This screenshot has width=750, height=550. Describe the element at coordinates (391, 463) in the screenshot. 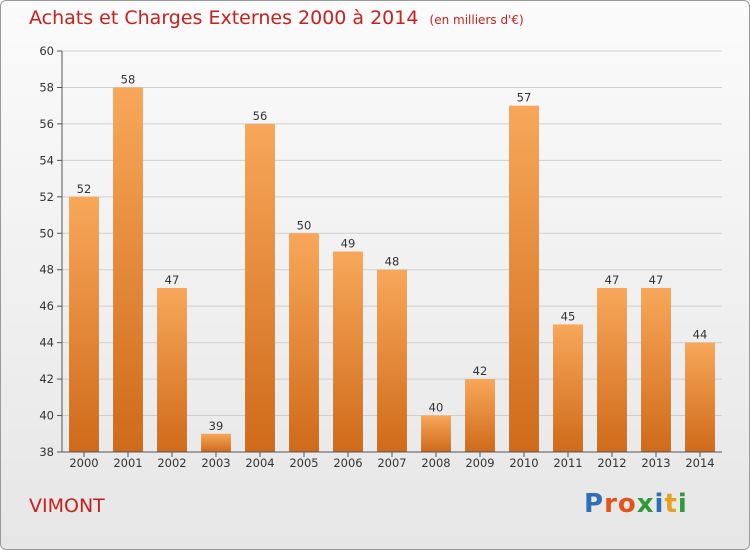

I see `x-tick-label: 2007` at that location.